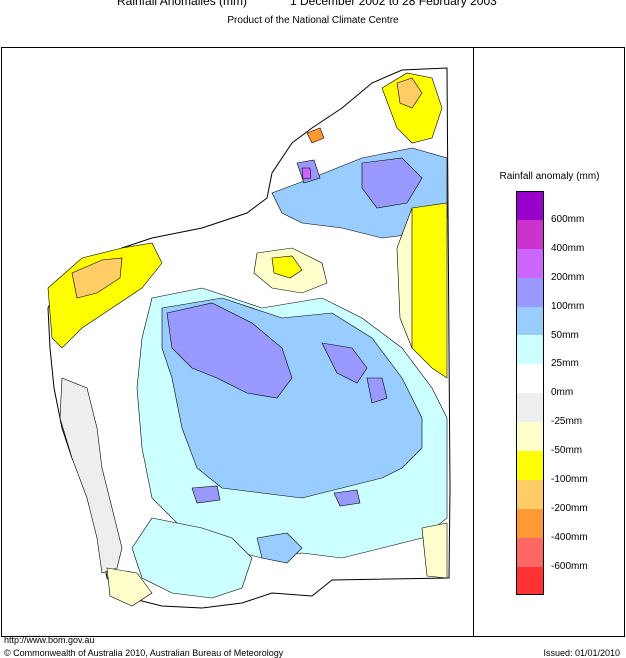 The height and width of the screenshot is (658, 626). Describe the element at coordinates (91, 475) in the screenshot. I see `grey-region-sw` at that location.